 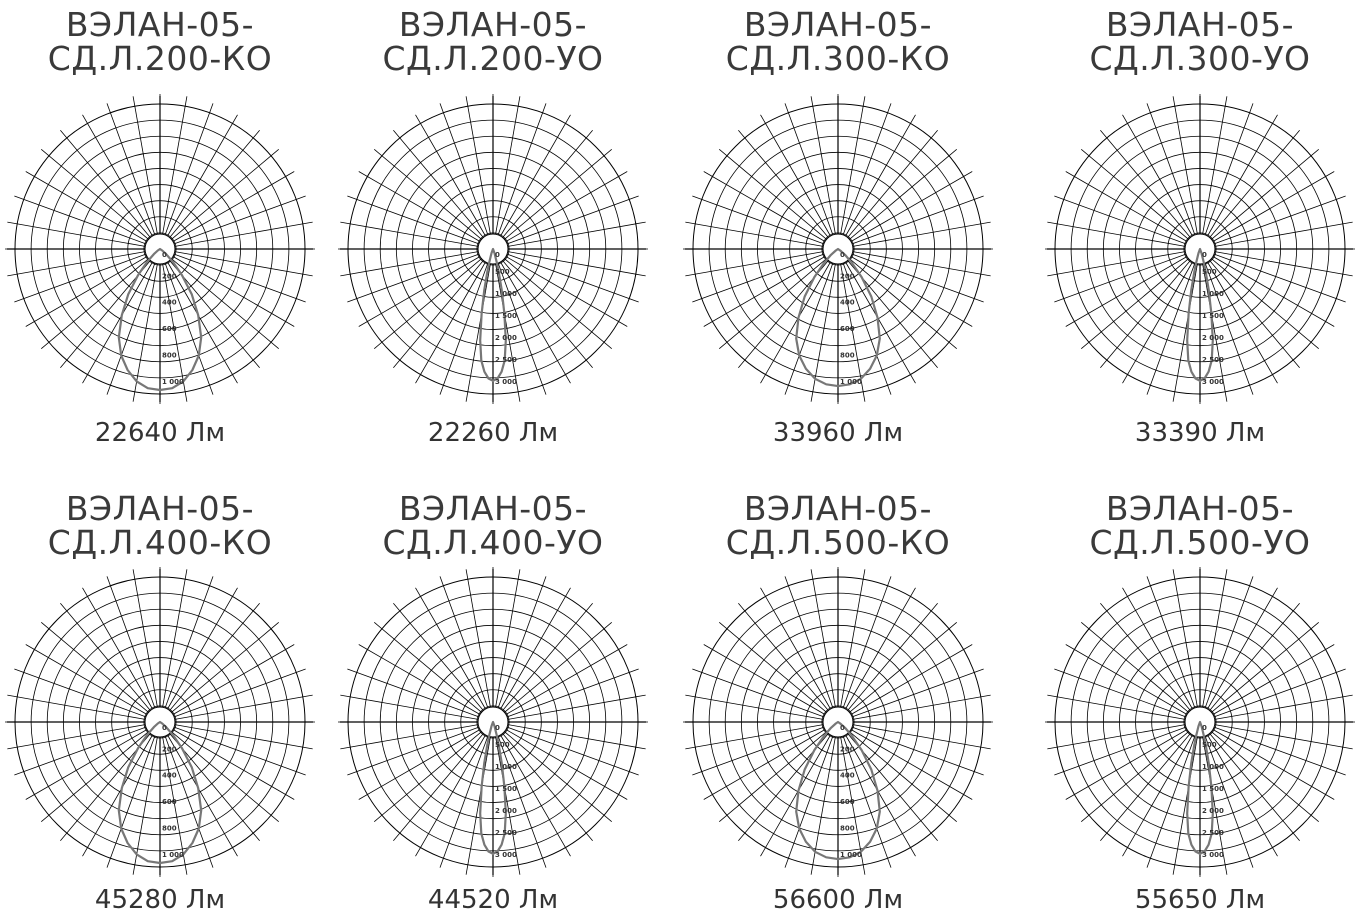 I want to click on polar-chart: 0 500 1 000 1 500 2 000 2 500 3 000, so click(x=493, y=249).